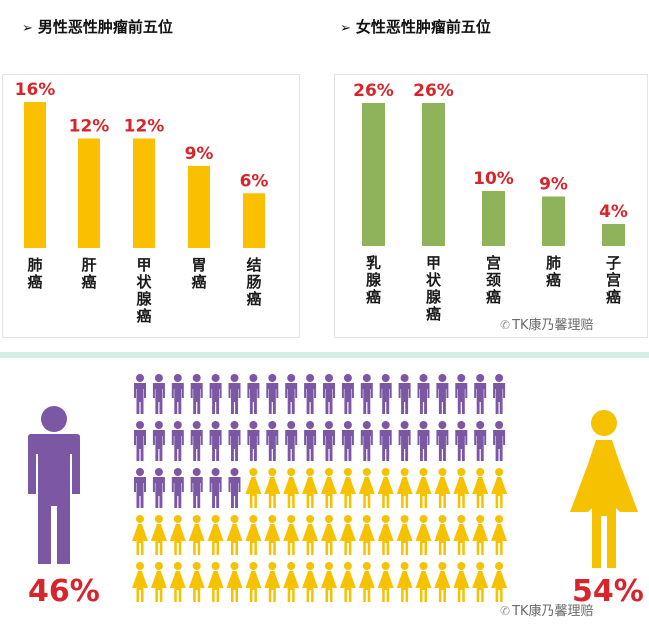 Image resolution: width=649 pixels, height=630 pixels. I want to click on male-panel-title: ➢ 男性恶性肿瘤前五位, so click(97, 26).